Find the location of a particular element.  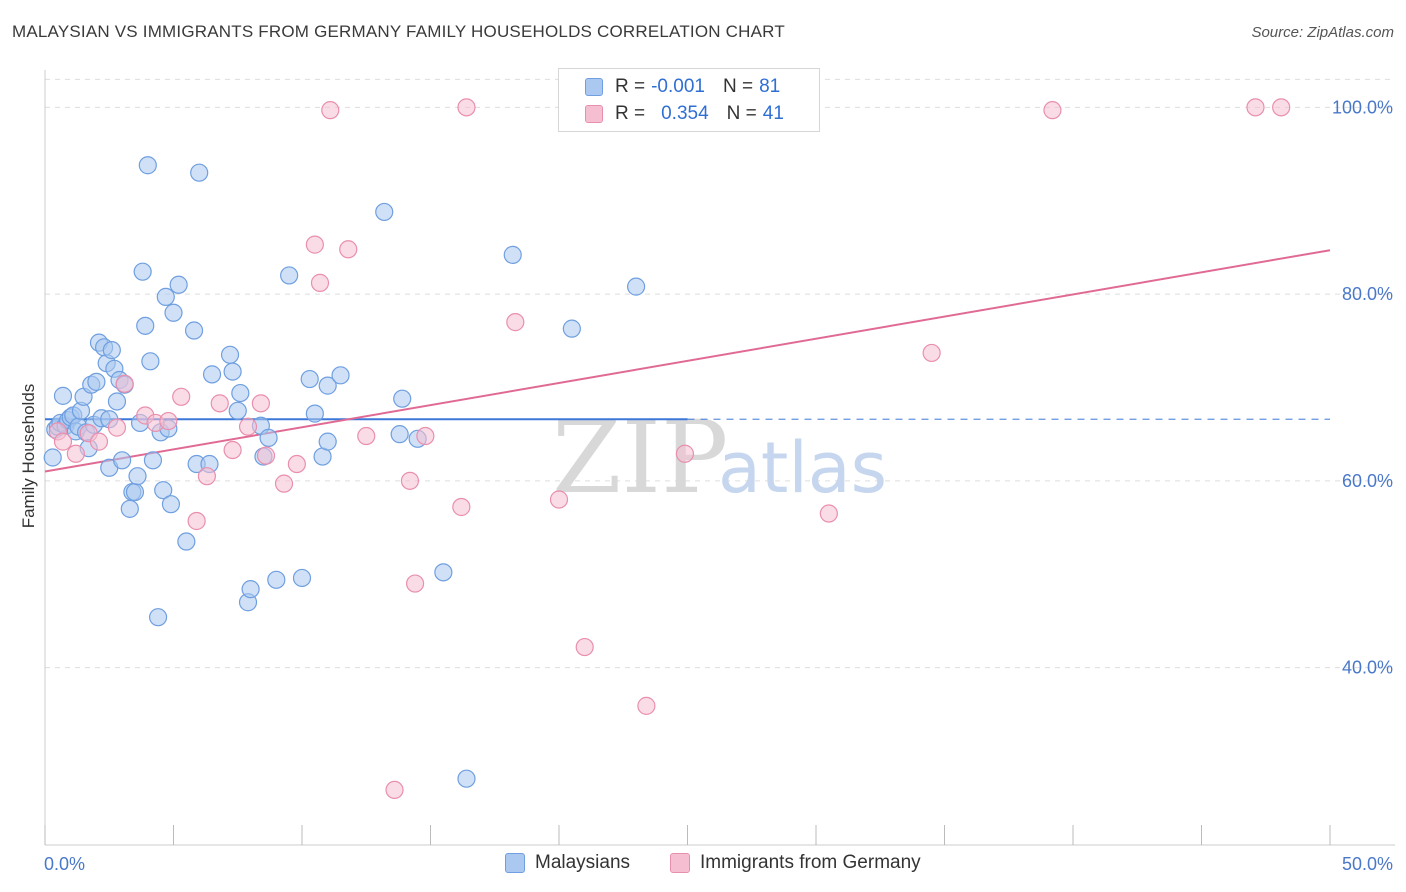

chart-source: Source: ZipAtlas.com is located at coordinates (1322, 32).